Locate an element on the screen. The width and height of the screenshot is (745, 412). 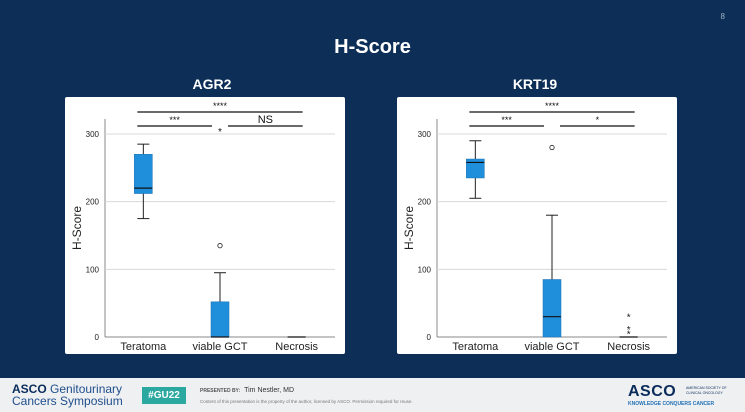
chart-title-krt19: KRT19 is located at coordinates (535, 84).